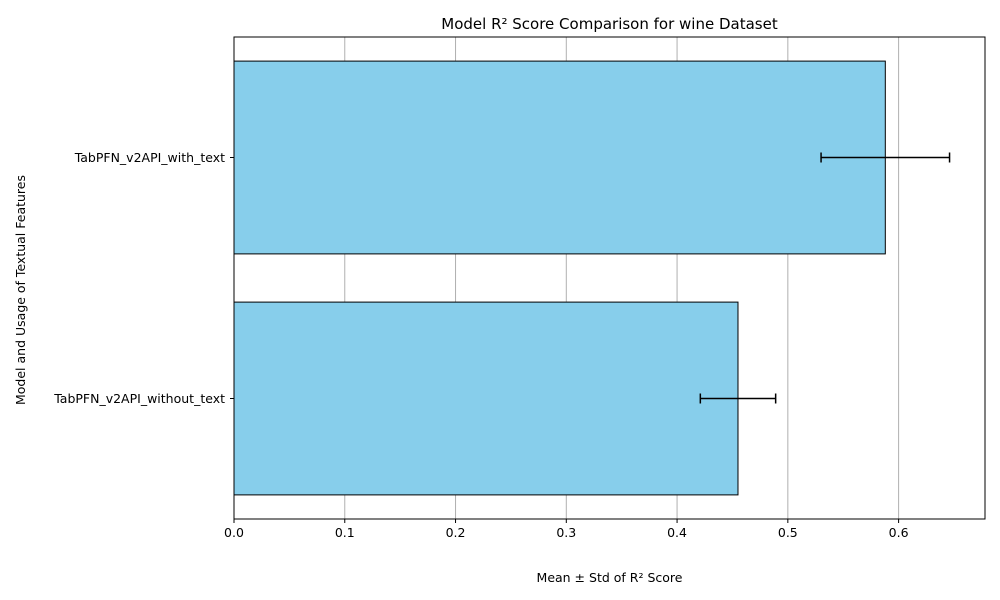 This screenshot has width=1000, height=600. Describe the element at coordinates (149, 157) in the screenshot. I see `y-tick-label: TabPFN_v2API_with_text` at that location.